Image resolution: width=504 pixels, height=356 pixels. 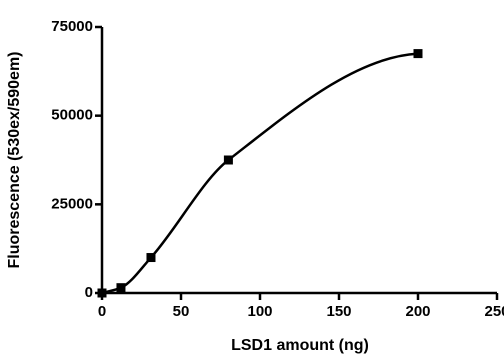 I want to click on y-axis-title: Fluorescence (530ex/590em), so click(x=14, y=159).